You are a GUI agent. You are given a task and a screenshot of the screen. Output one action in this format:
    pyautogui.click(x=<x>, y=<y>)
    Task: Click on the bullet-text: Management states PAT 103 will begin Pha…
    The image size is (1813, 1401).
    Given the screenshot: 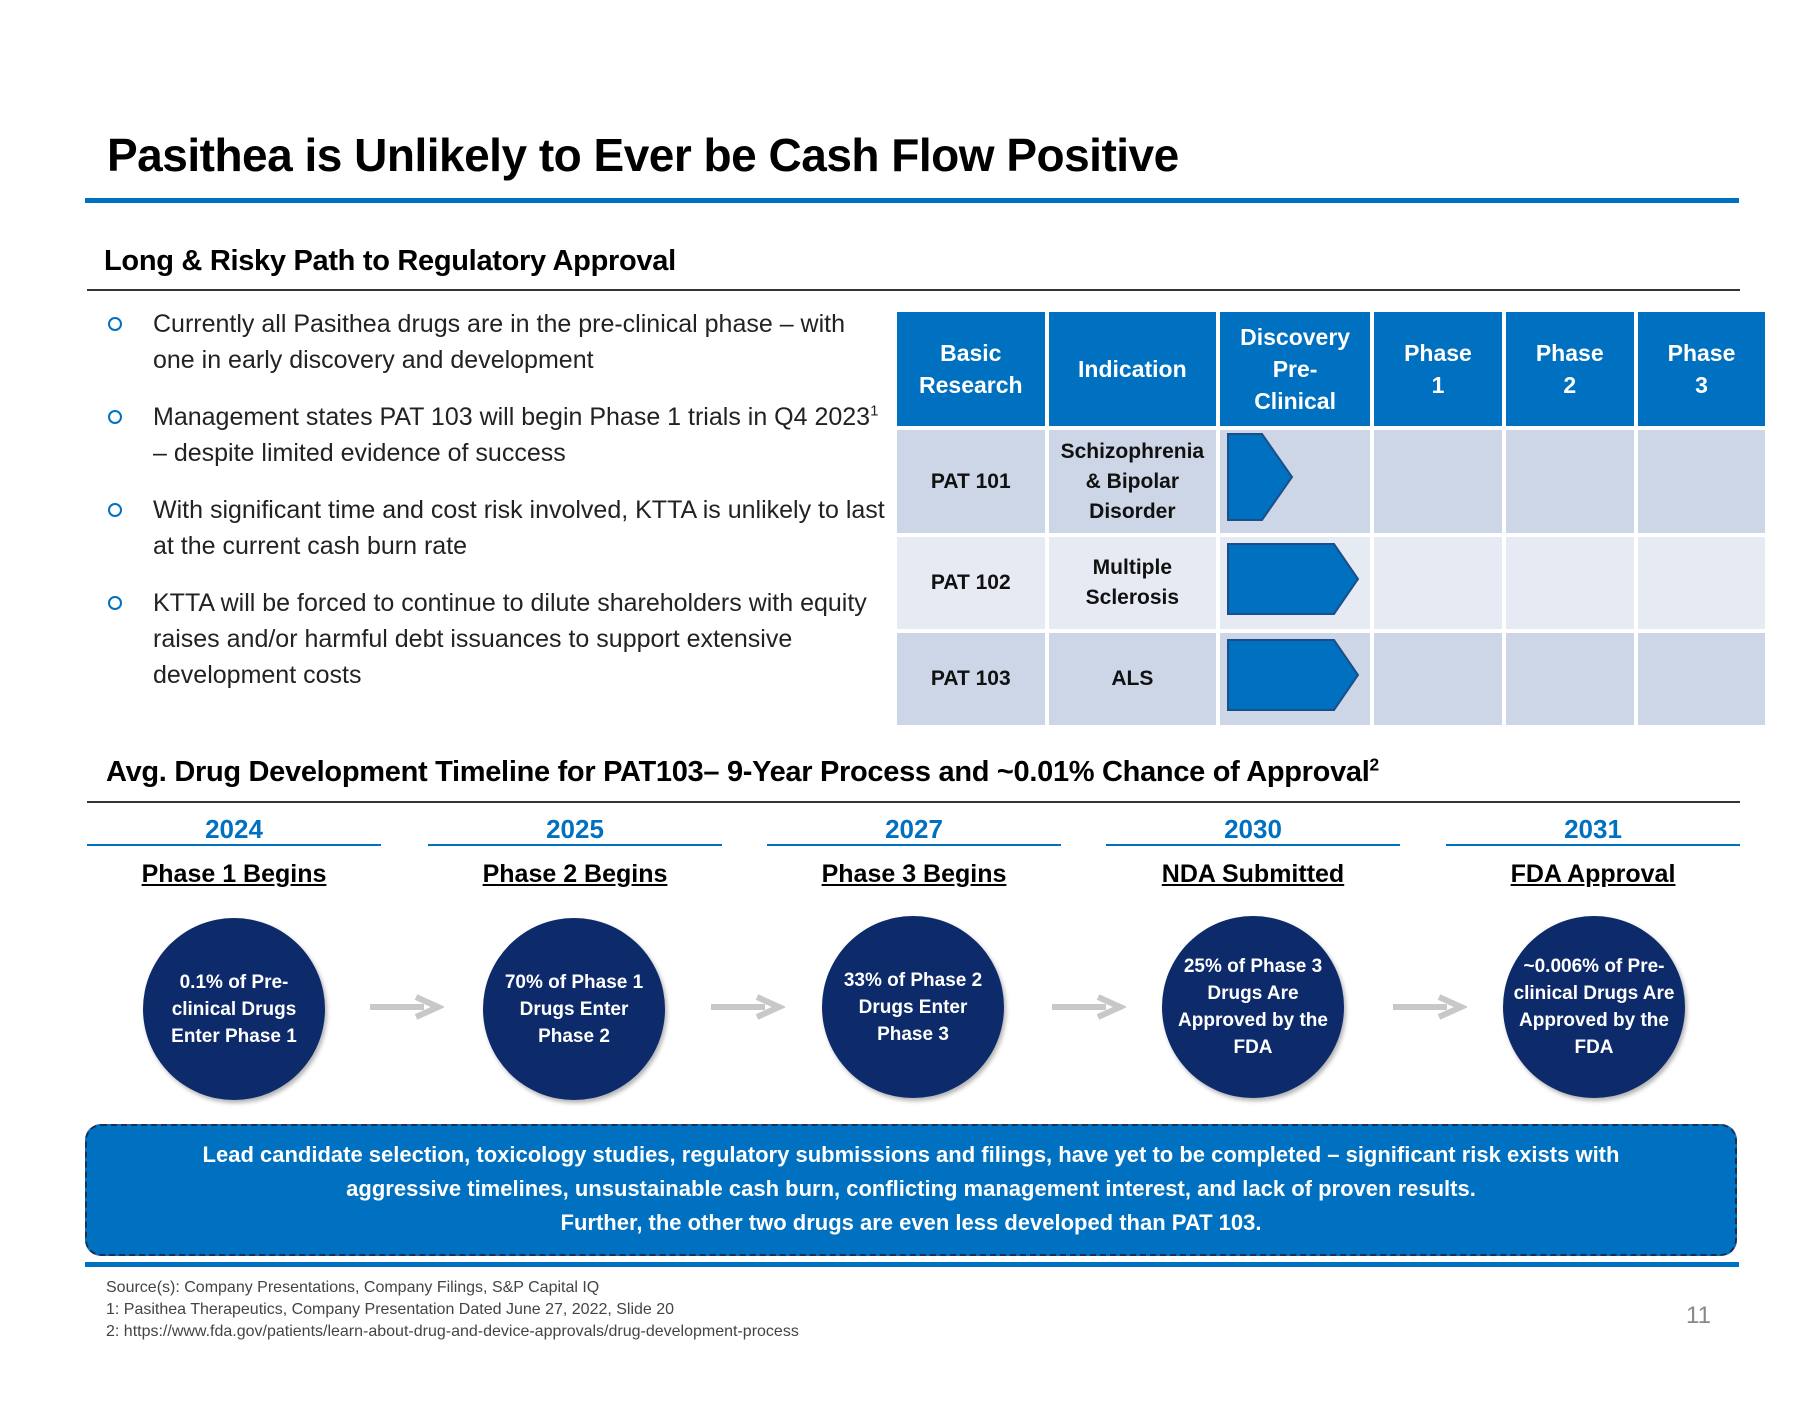 What is the action you would take?
    pyautogui.click(x=512, y=417)
    